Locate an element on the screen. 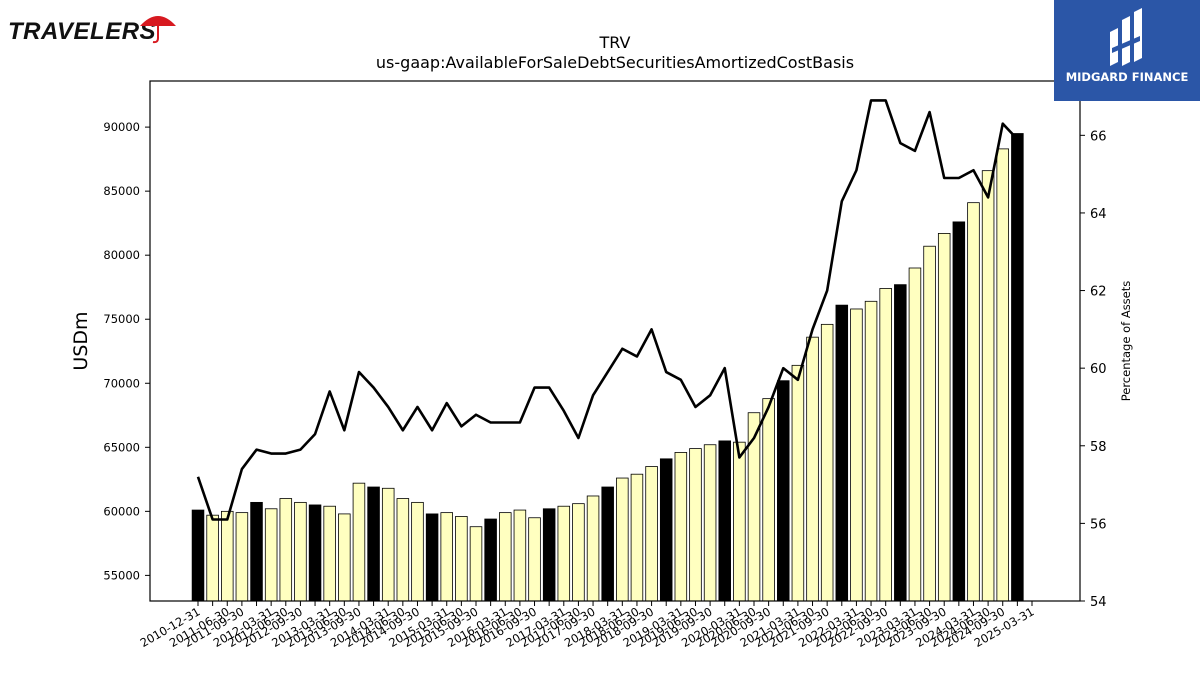  y2-tick-label: 54 is located at coordinates (1098, 602).